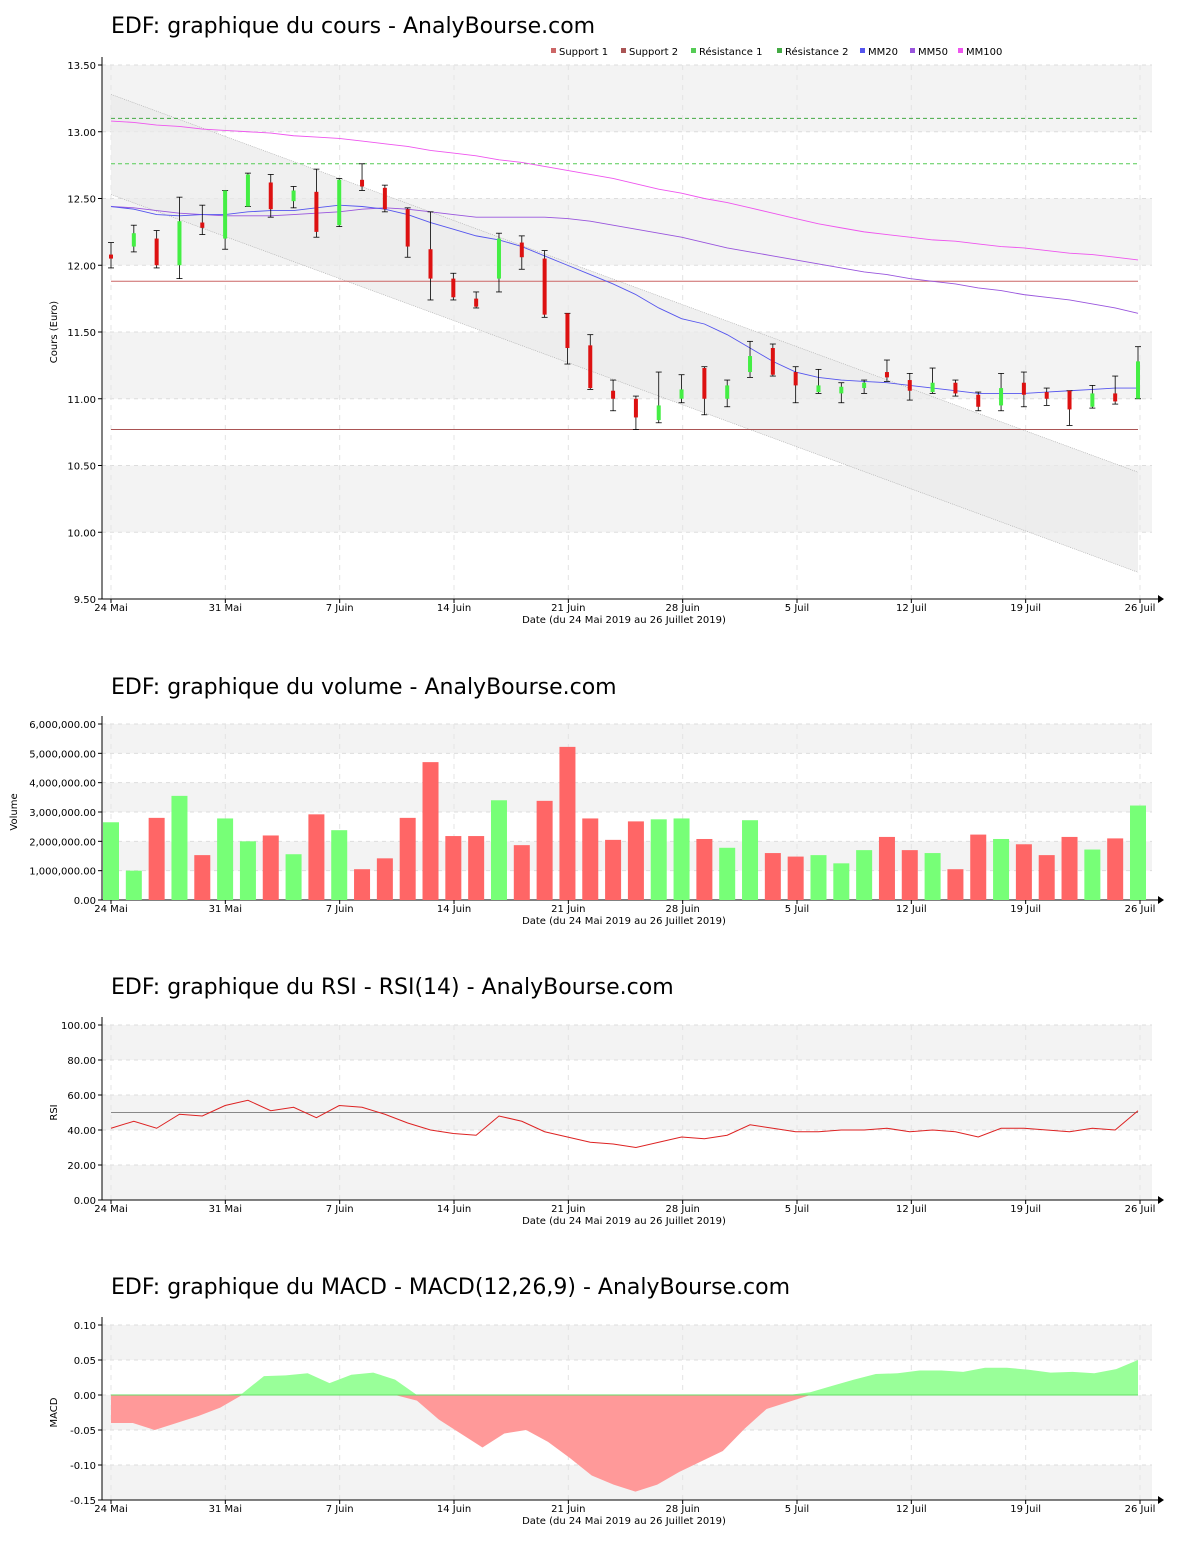  What do you see at coordinates (78, 1026) in the screenshot?
I see `rsi-ytick-label: 100.00` at bounding box center [78, 1026].